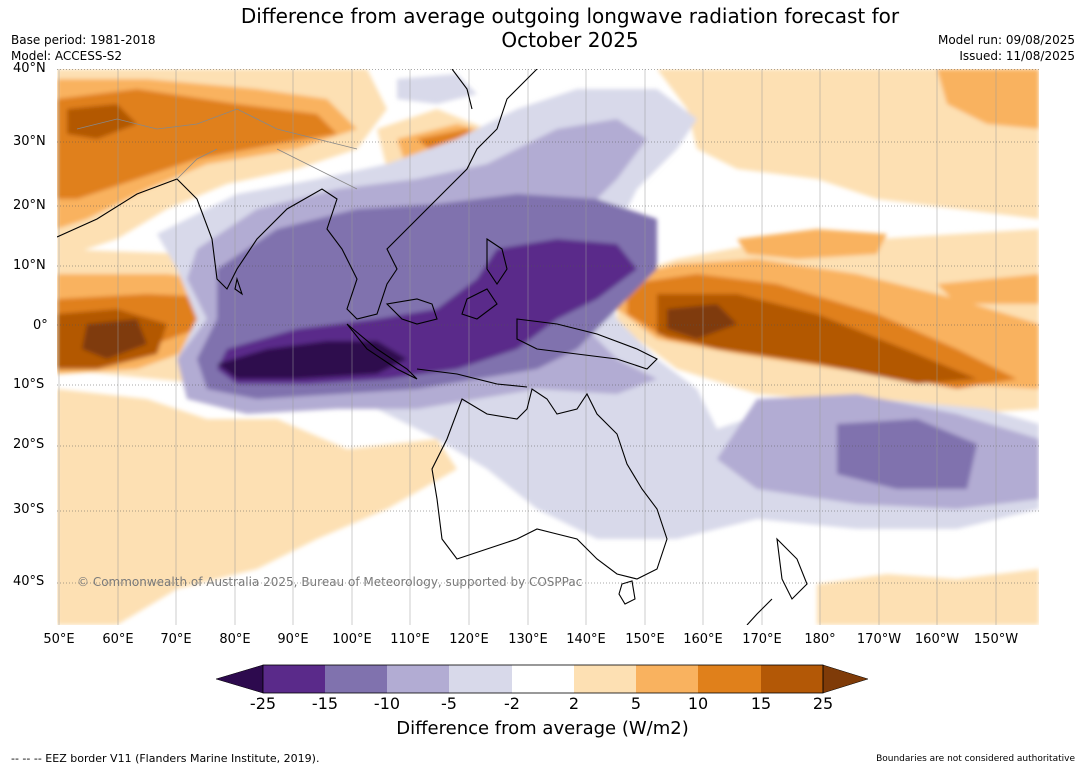 This screenshot has height=770, width=1085. Describe the element at coordinates (263, 703) in the screenshot. I see `colorbar-tick: -25` at that location.